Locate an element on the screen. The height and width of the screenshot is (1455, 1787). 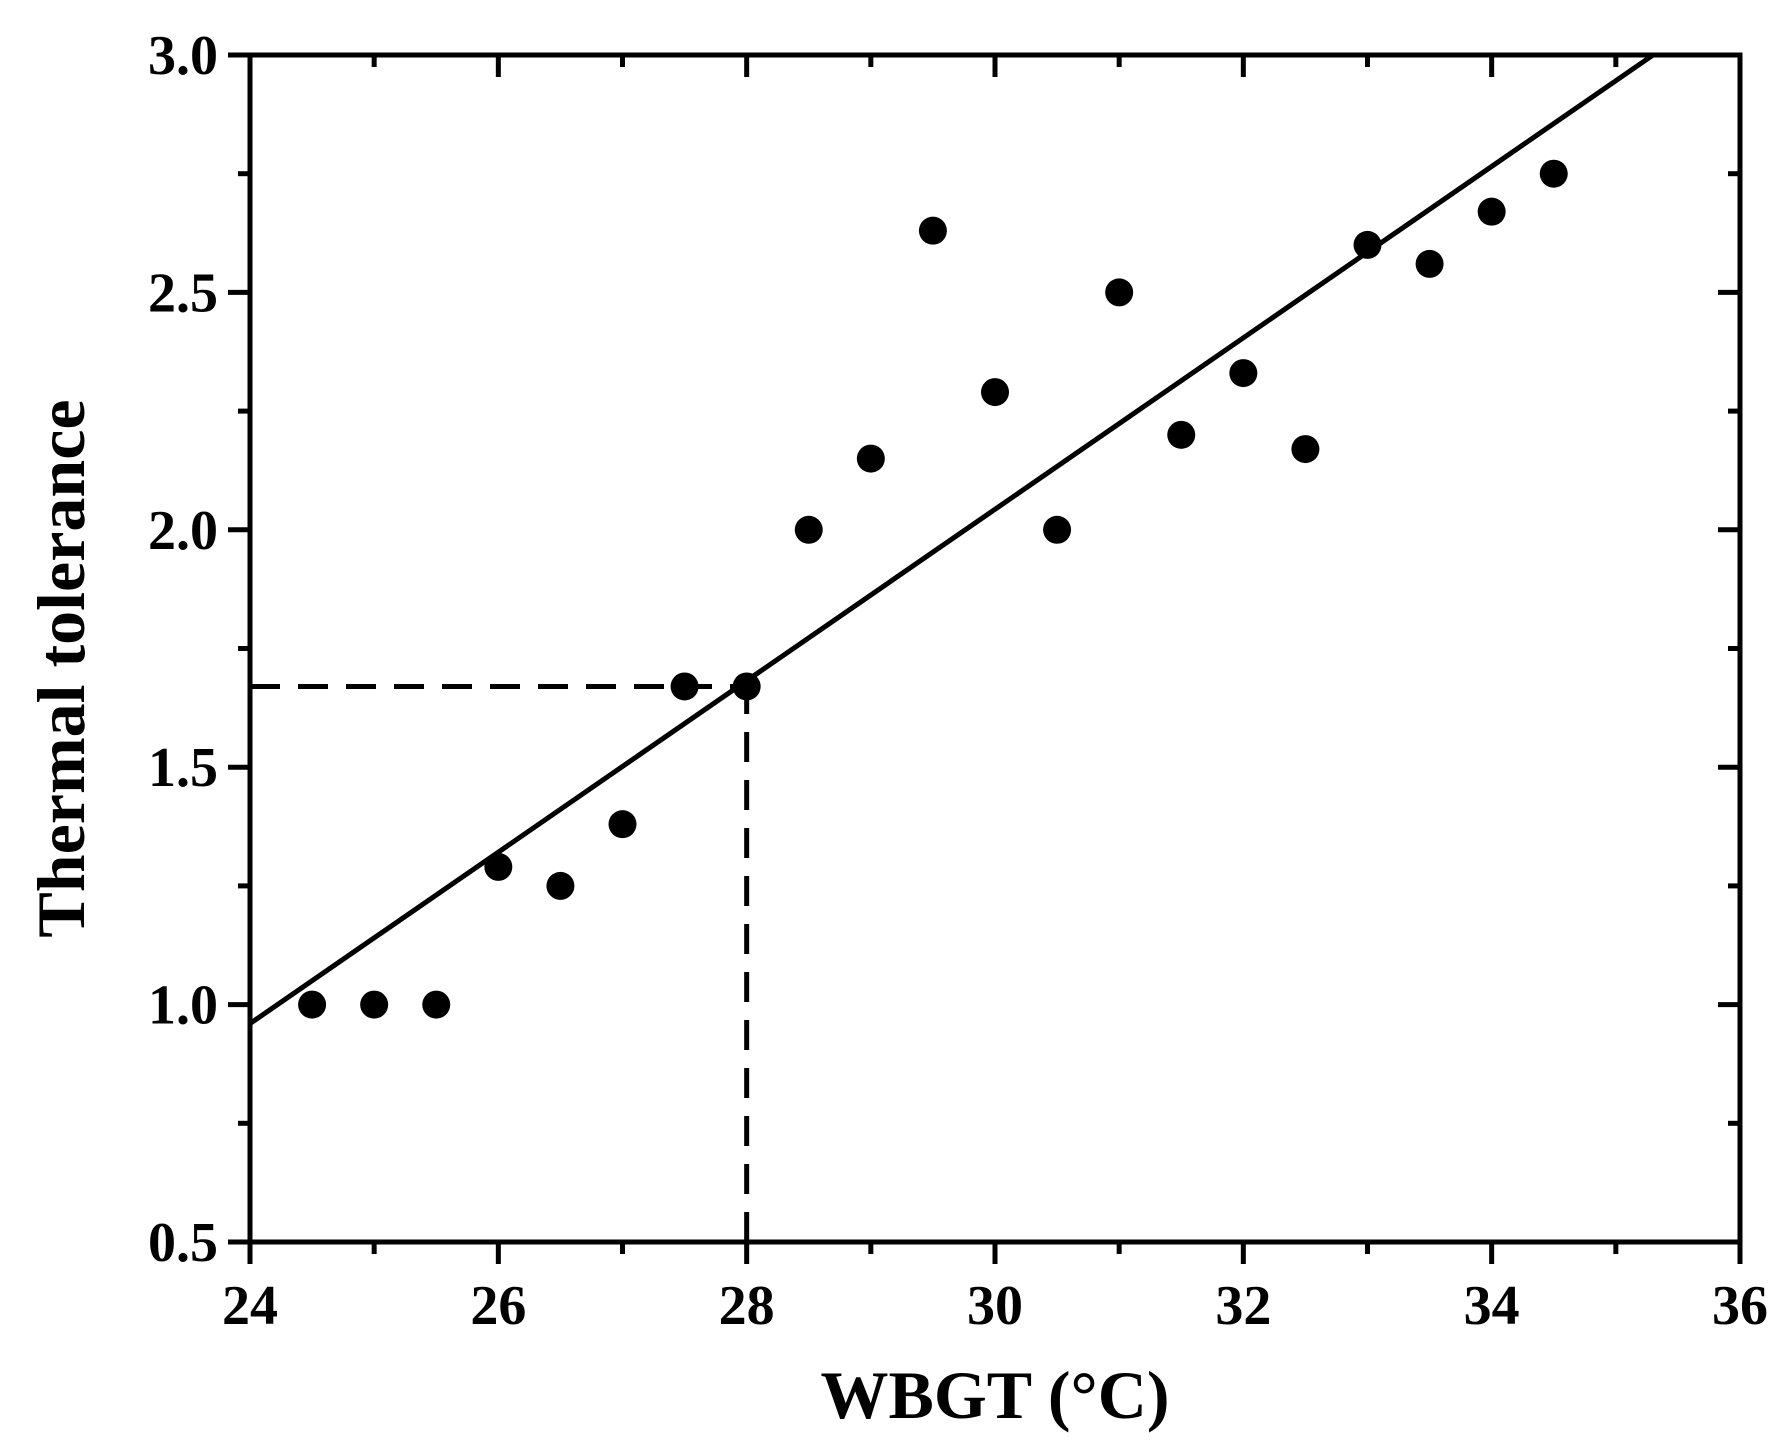
x-tick-label: 24 is located at coordinates (250, 1306).